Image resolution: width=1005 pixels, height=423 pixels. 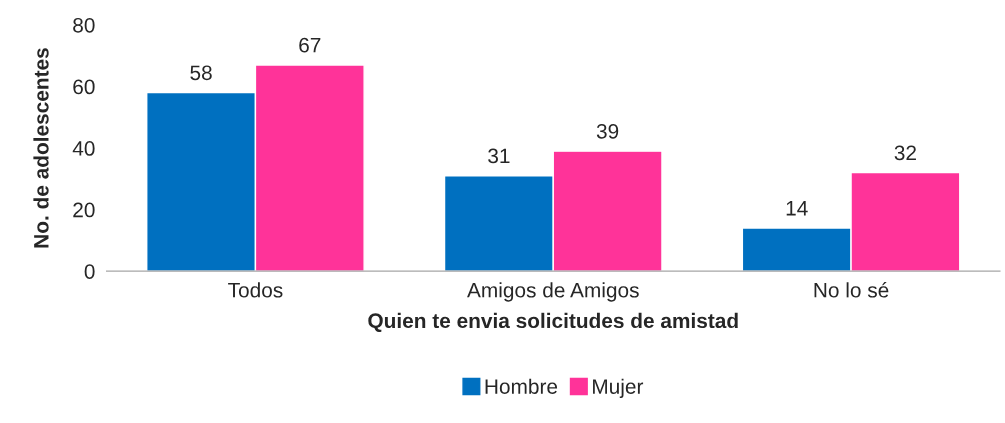 I want to click on x-tick-label: Amigos de Amigos, so click(x=553, y=292).